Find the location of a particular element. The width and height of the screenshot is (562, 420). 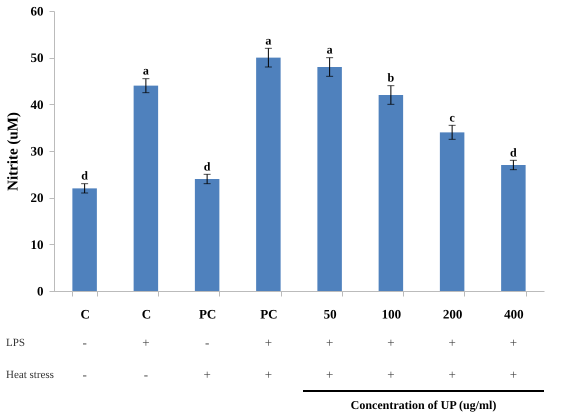

text: LPS is located at coordinates (15, 343).